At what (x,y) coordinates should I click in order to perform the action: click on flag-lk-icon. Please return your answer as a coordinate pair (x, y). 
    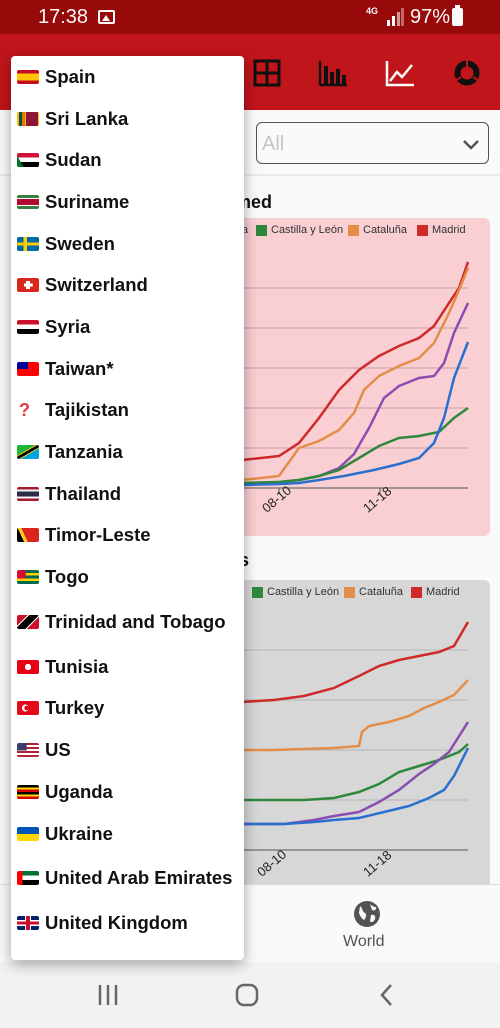
    Looking at the image, I should click on (28, 119).